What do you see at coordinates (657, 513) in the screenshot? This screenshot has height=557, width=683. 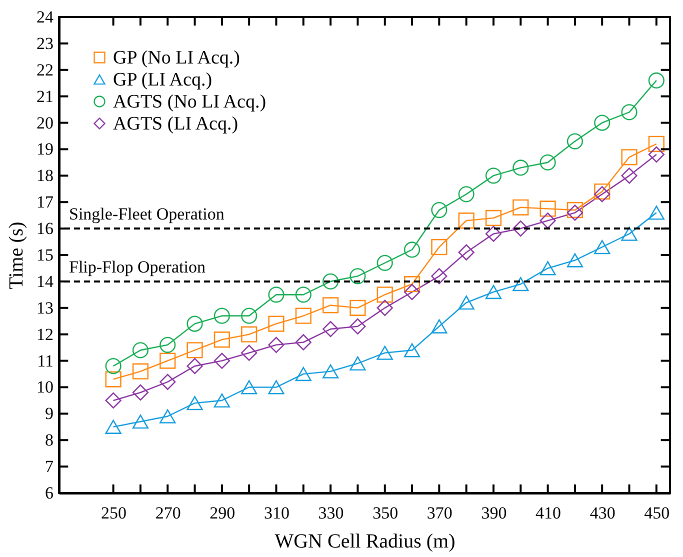 I see `x-tick-label: 450` at bounding box center [657, 513].